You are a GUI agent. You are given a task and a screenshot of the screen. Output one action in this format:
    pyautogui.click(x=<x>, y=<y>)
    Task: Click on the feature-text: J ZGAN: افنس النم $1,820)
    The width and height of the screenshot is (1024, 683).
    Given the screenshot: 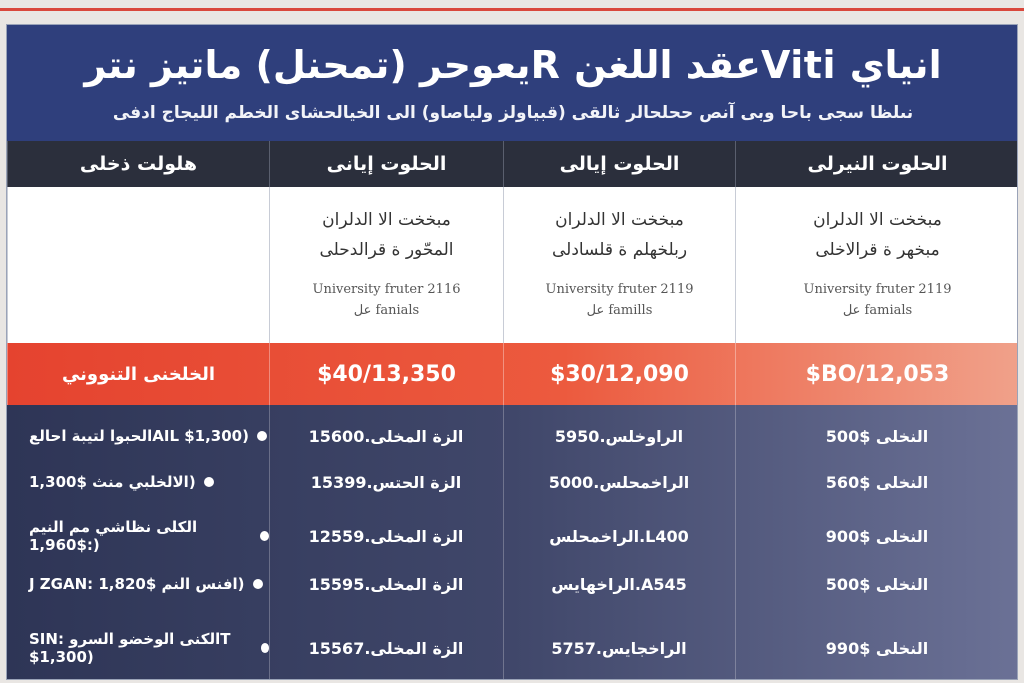 What is the action you would take?
    pyautogui.click(x=137, y=584)
    